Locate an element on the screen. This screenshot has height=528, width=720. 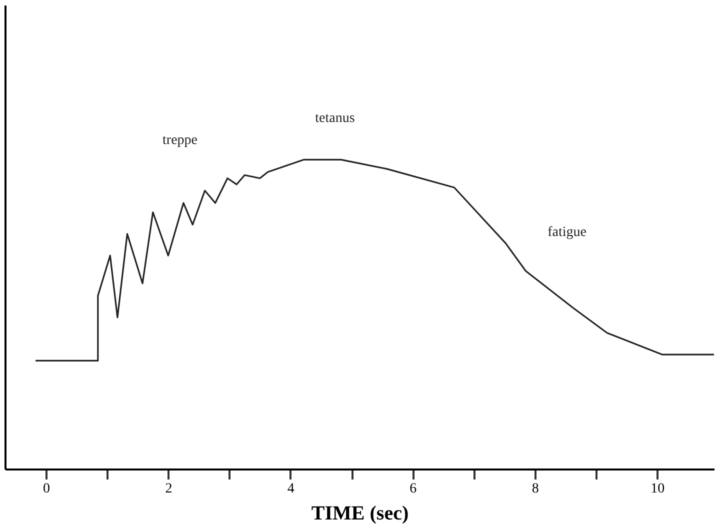
text: treppe is located at coordinates (180, 140).